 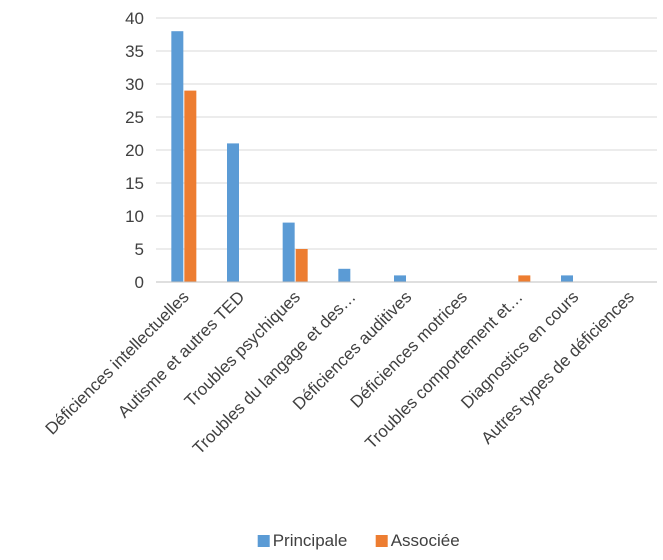 What do you see at coordinates (358, 540) in the screenshot?
I see `legend: Principale Associée` at bounding box center [358, 540].